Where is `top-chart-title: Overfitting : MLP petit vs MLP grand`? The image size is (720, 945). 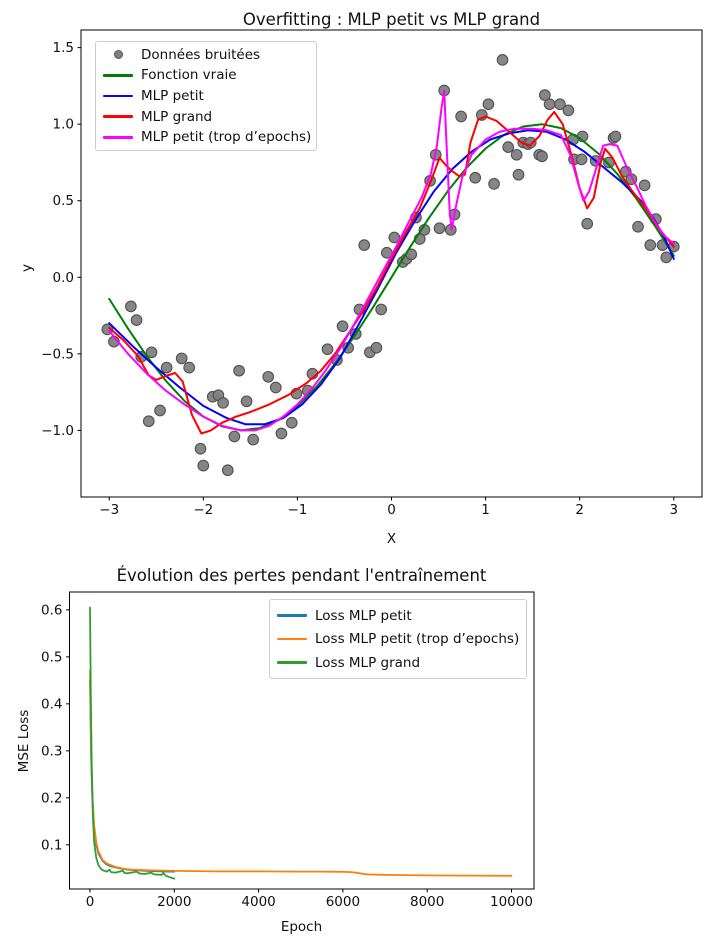
top-chart-title: Overfitting : MLP petit vs MLP grand is located at coordinates (391, 19).